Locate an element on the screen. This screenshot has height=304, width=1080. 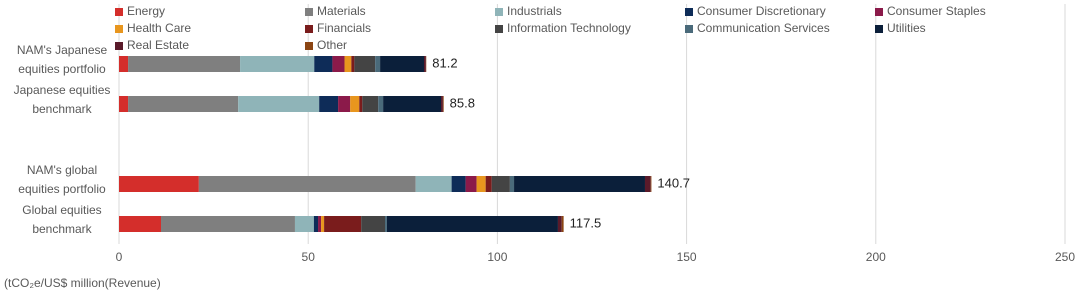
axis-label: (tCO₂e/US$ million(Revenue) is located at coordinates (82, 283).